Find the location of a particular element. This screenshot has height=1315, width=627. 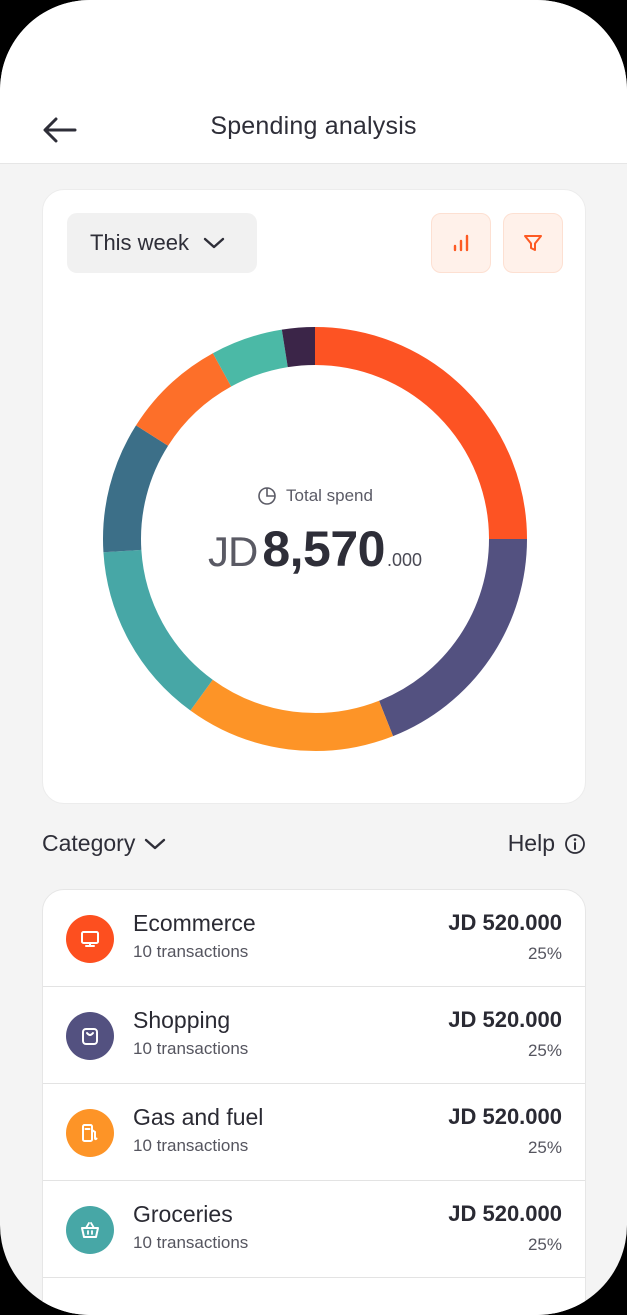

bar-chart-view-button is located at coordinates (461, 243).